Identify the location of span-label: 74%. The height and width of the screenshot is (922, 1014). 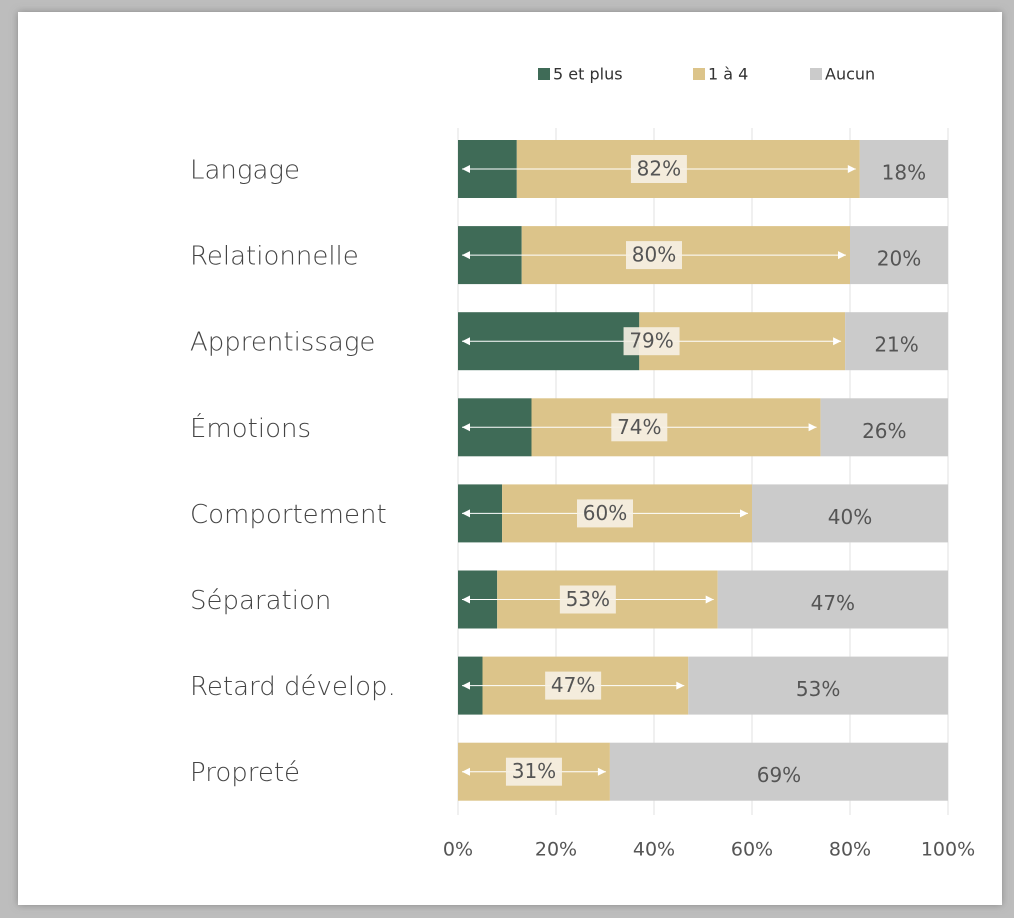
(639, 427).